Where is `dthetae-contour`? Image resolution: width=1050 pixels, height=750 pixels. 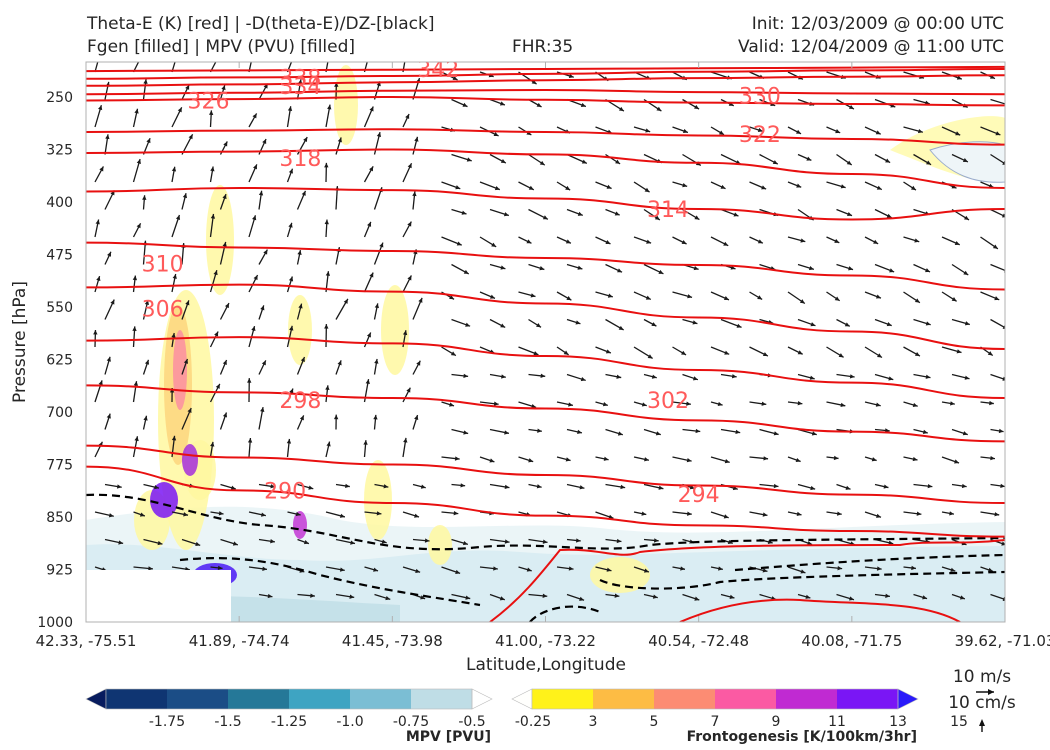 dthetae-contour is located at coordinates (869, 562).